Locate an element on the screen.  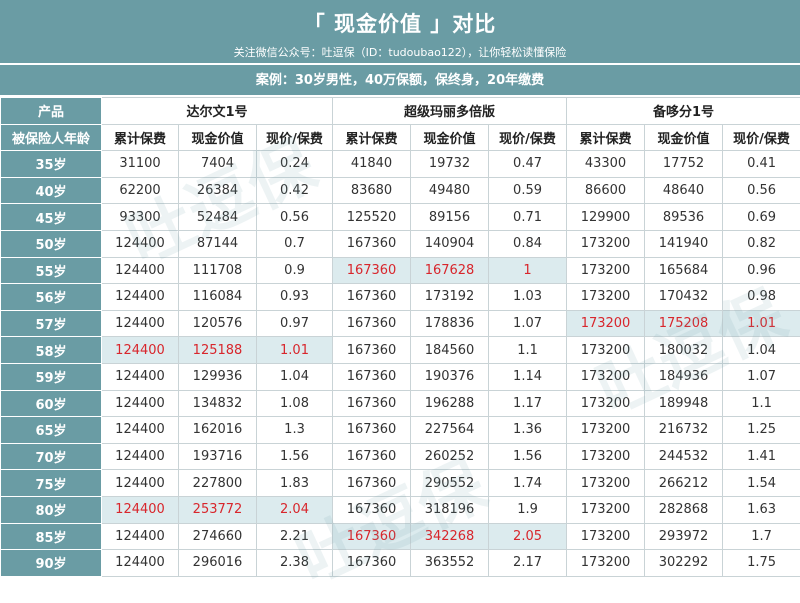
product-label: 产品 is located at coordinates (51, 111).